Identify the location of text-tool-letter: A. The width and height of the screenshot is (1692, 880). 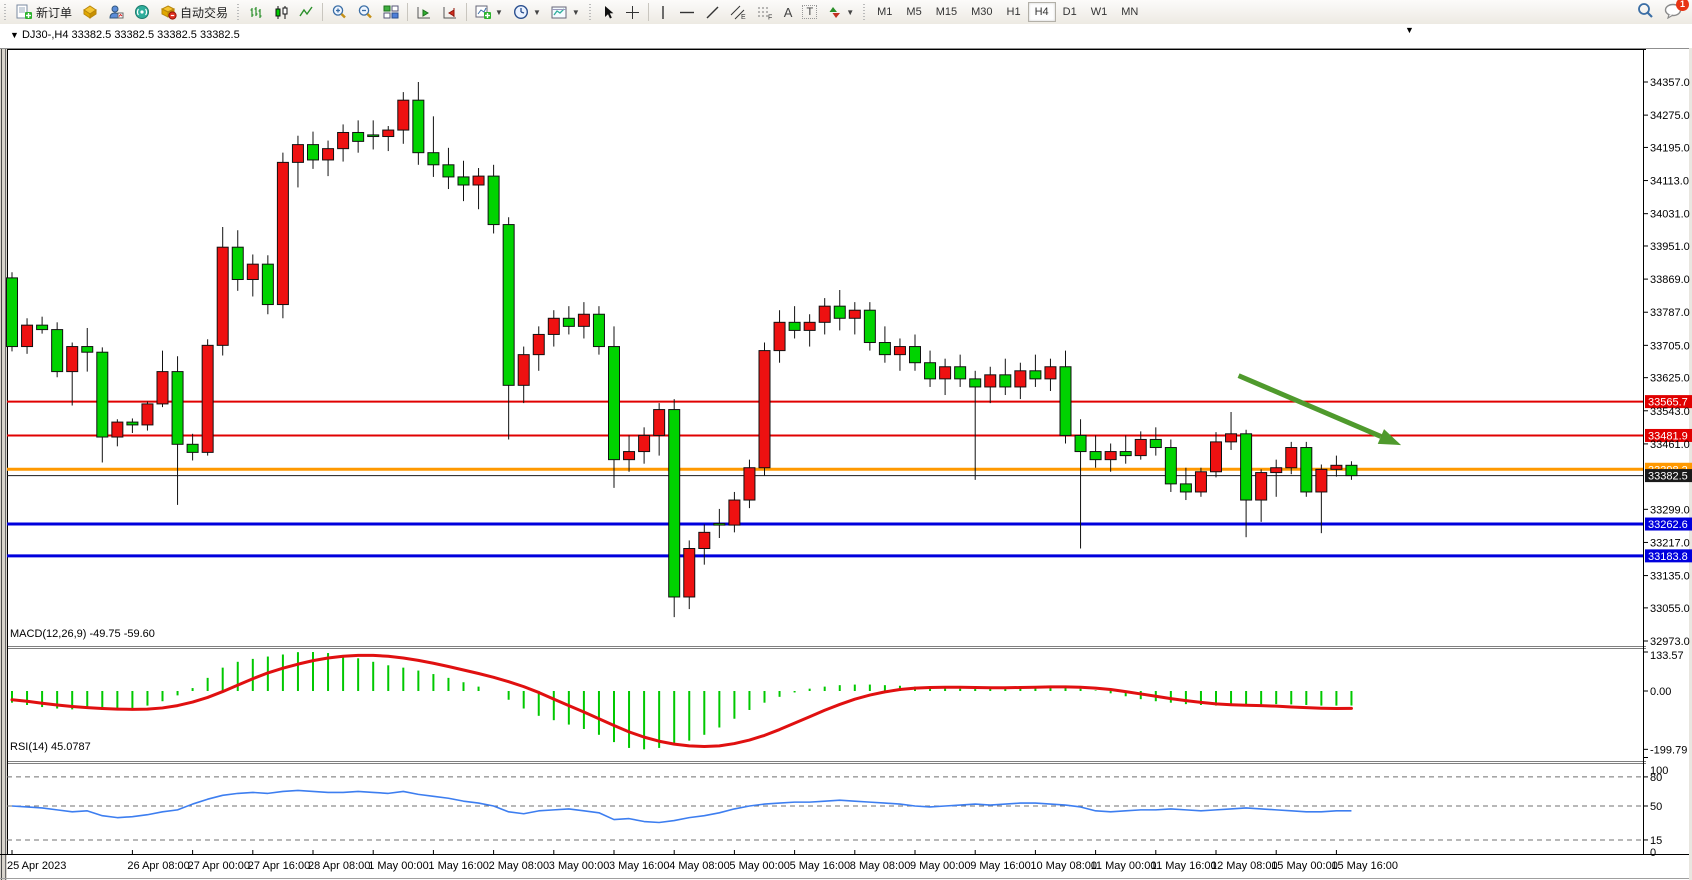
(788, 12).